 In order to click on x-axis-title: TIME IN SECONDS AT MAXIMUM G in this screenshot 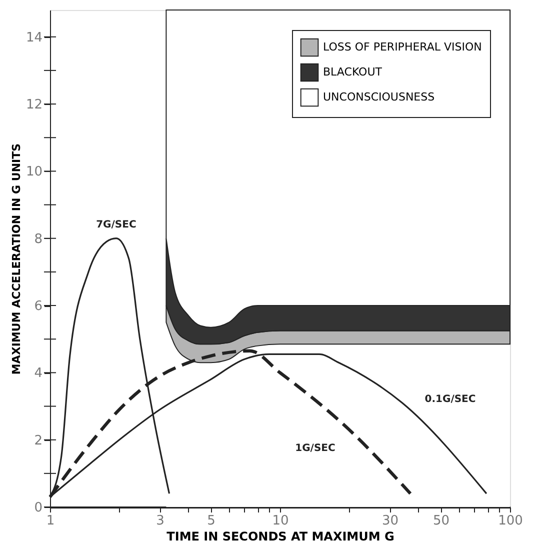, I will do `click(280, 537)`.